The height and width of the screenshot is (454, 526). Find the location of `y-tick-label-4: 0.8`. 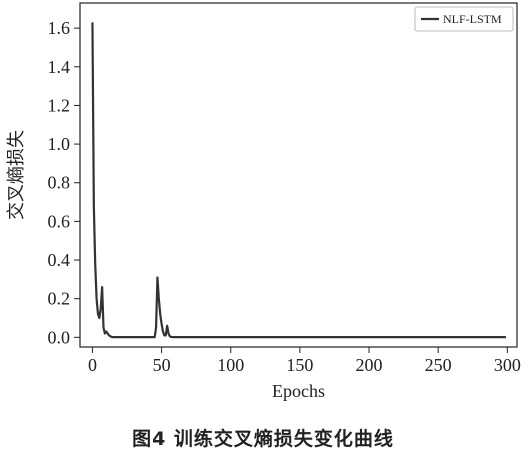

y-tick-label-4: 0.8 is located at coordinates (59, 183).